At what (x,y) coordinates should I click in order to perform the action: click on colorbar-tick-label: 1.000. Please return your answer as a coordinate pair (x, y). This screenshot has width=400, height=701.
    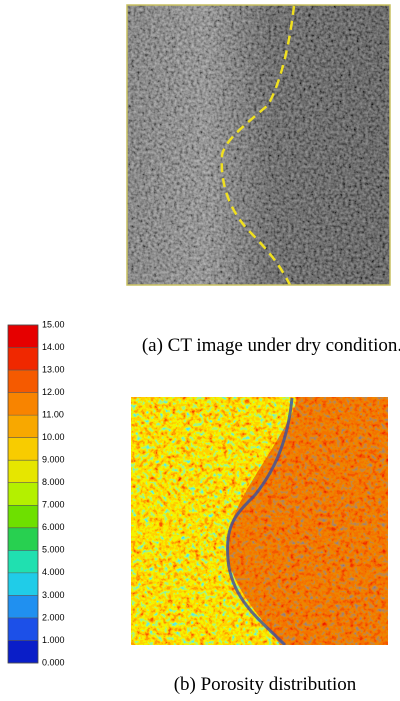
    Looking at the image, I should click on (53, 640).